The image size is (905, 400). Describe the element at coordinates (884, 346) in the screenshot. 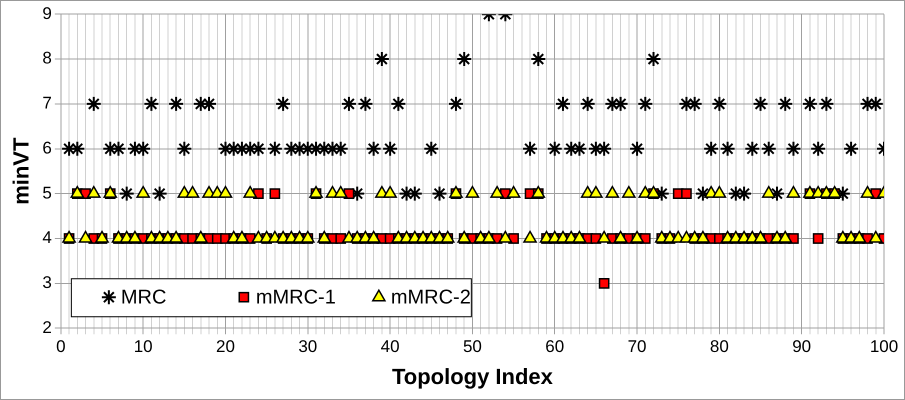

I see `x-tick-label: 100` at that location.